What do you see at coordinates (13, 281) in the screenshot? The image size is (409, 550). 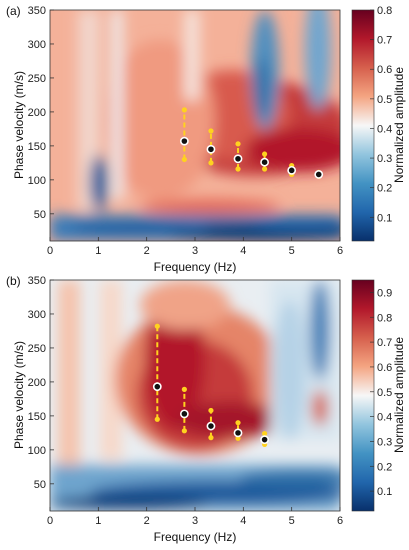 I see `panel-label-b: (b)` at bounding box center [13, 281].